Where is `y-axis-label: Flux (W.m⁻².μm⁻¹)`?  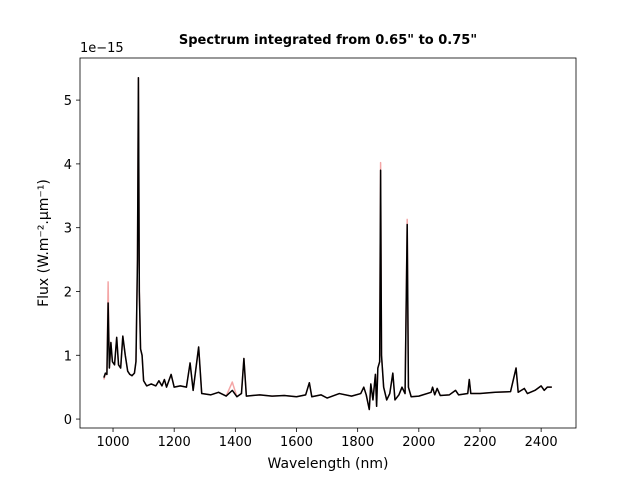 y-axis-label: Flux (W.m⁻².μm⁻¹) is located at coordinates (44, 243).